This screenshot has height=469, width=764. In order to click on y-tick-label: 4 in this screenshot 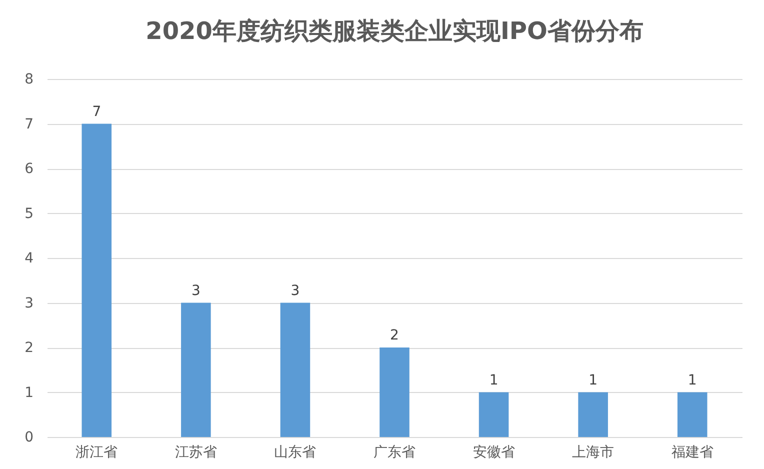, I will do `click(29, 258)`.